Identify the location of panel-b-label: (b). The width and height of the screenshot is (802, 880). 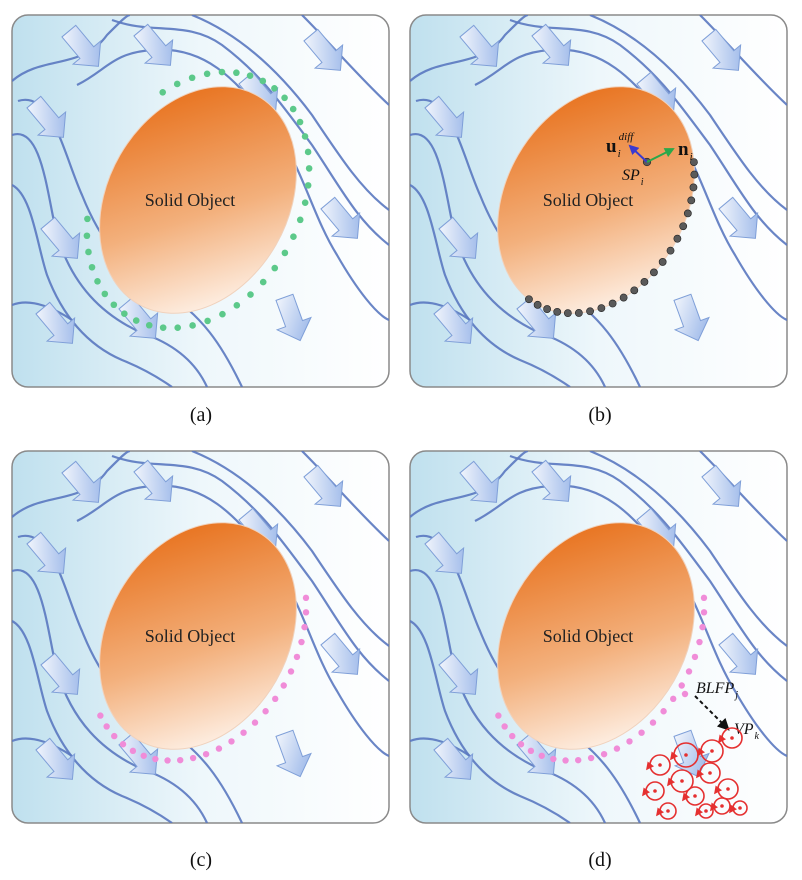
(599, 415).